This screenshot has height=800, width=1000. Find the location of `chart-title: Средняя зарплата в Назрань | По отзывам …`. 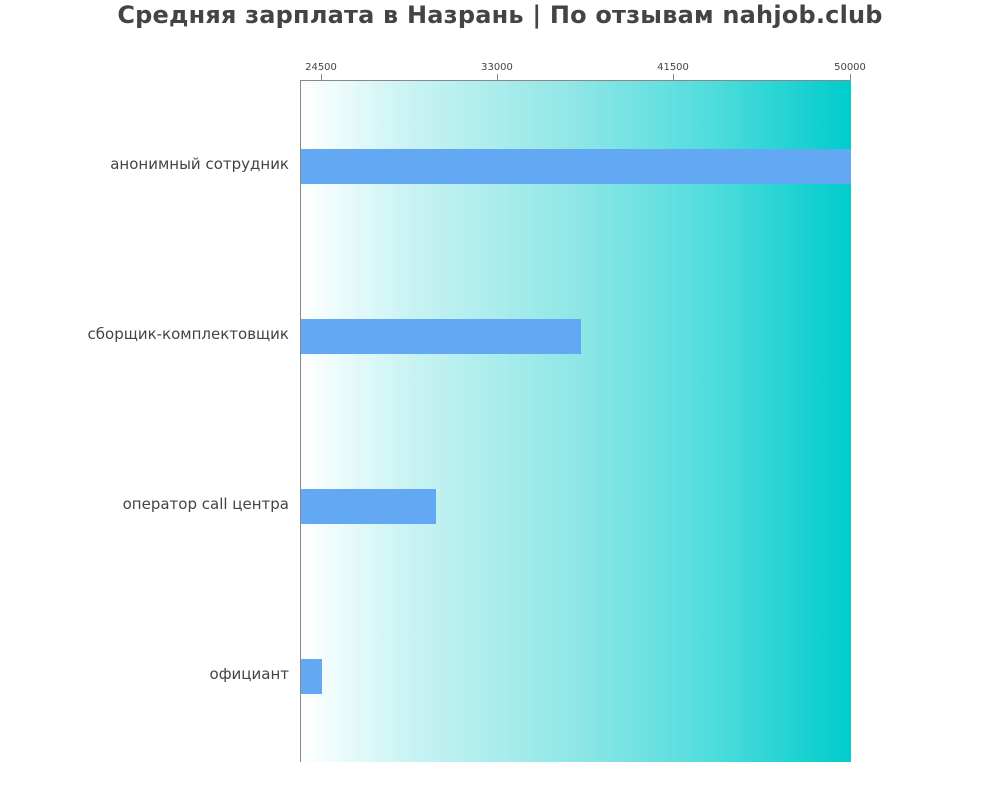

chart-title: Средняя зарплата в Назрань | По отзывам … is located at coordinates (500, 15).